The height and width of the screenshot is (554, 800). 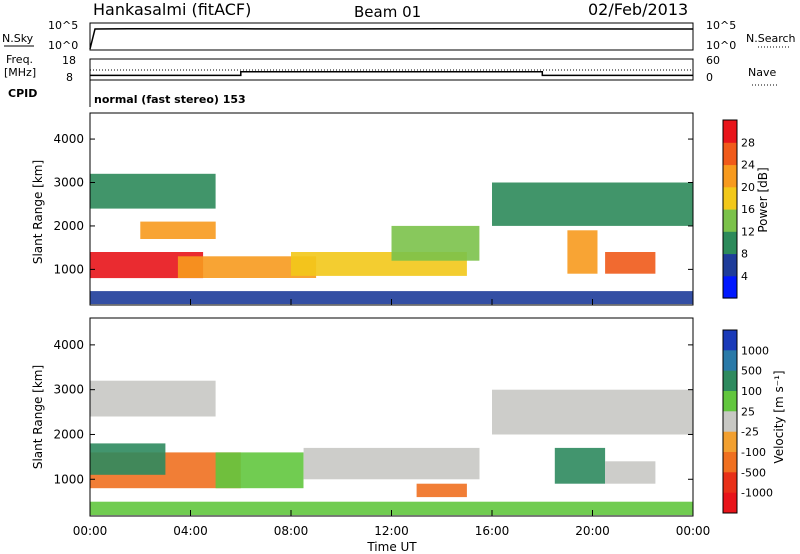 What do you see at coordinates (22, 93) in the screenshot?
I see `cpid-label: CPID` at bounding box center [22, 93].